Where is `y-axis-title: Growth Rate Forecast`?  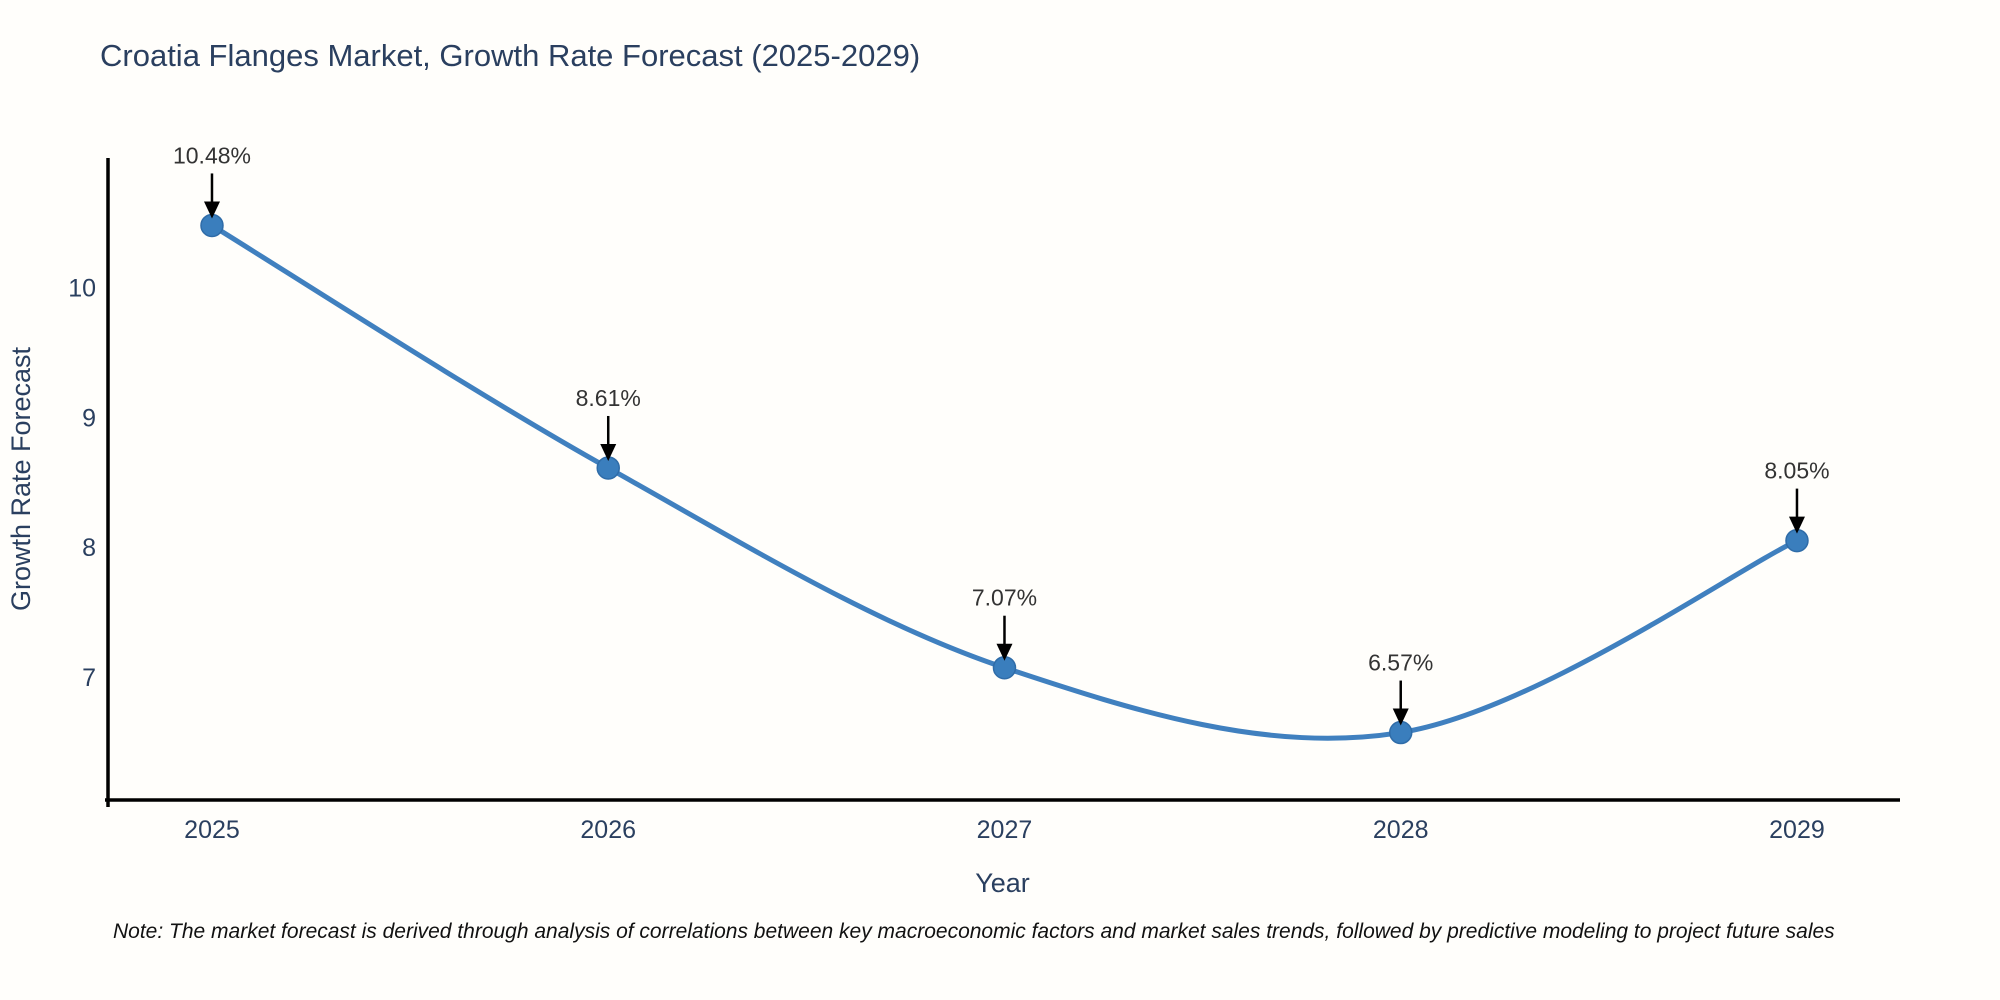 y-axis-title: Growth Rate Forecast is located at coordinates (21, 478).